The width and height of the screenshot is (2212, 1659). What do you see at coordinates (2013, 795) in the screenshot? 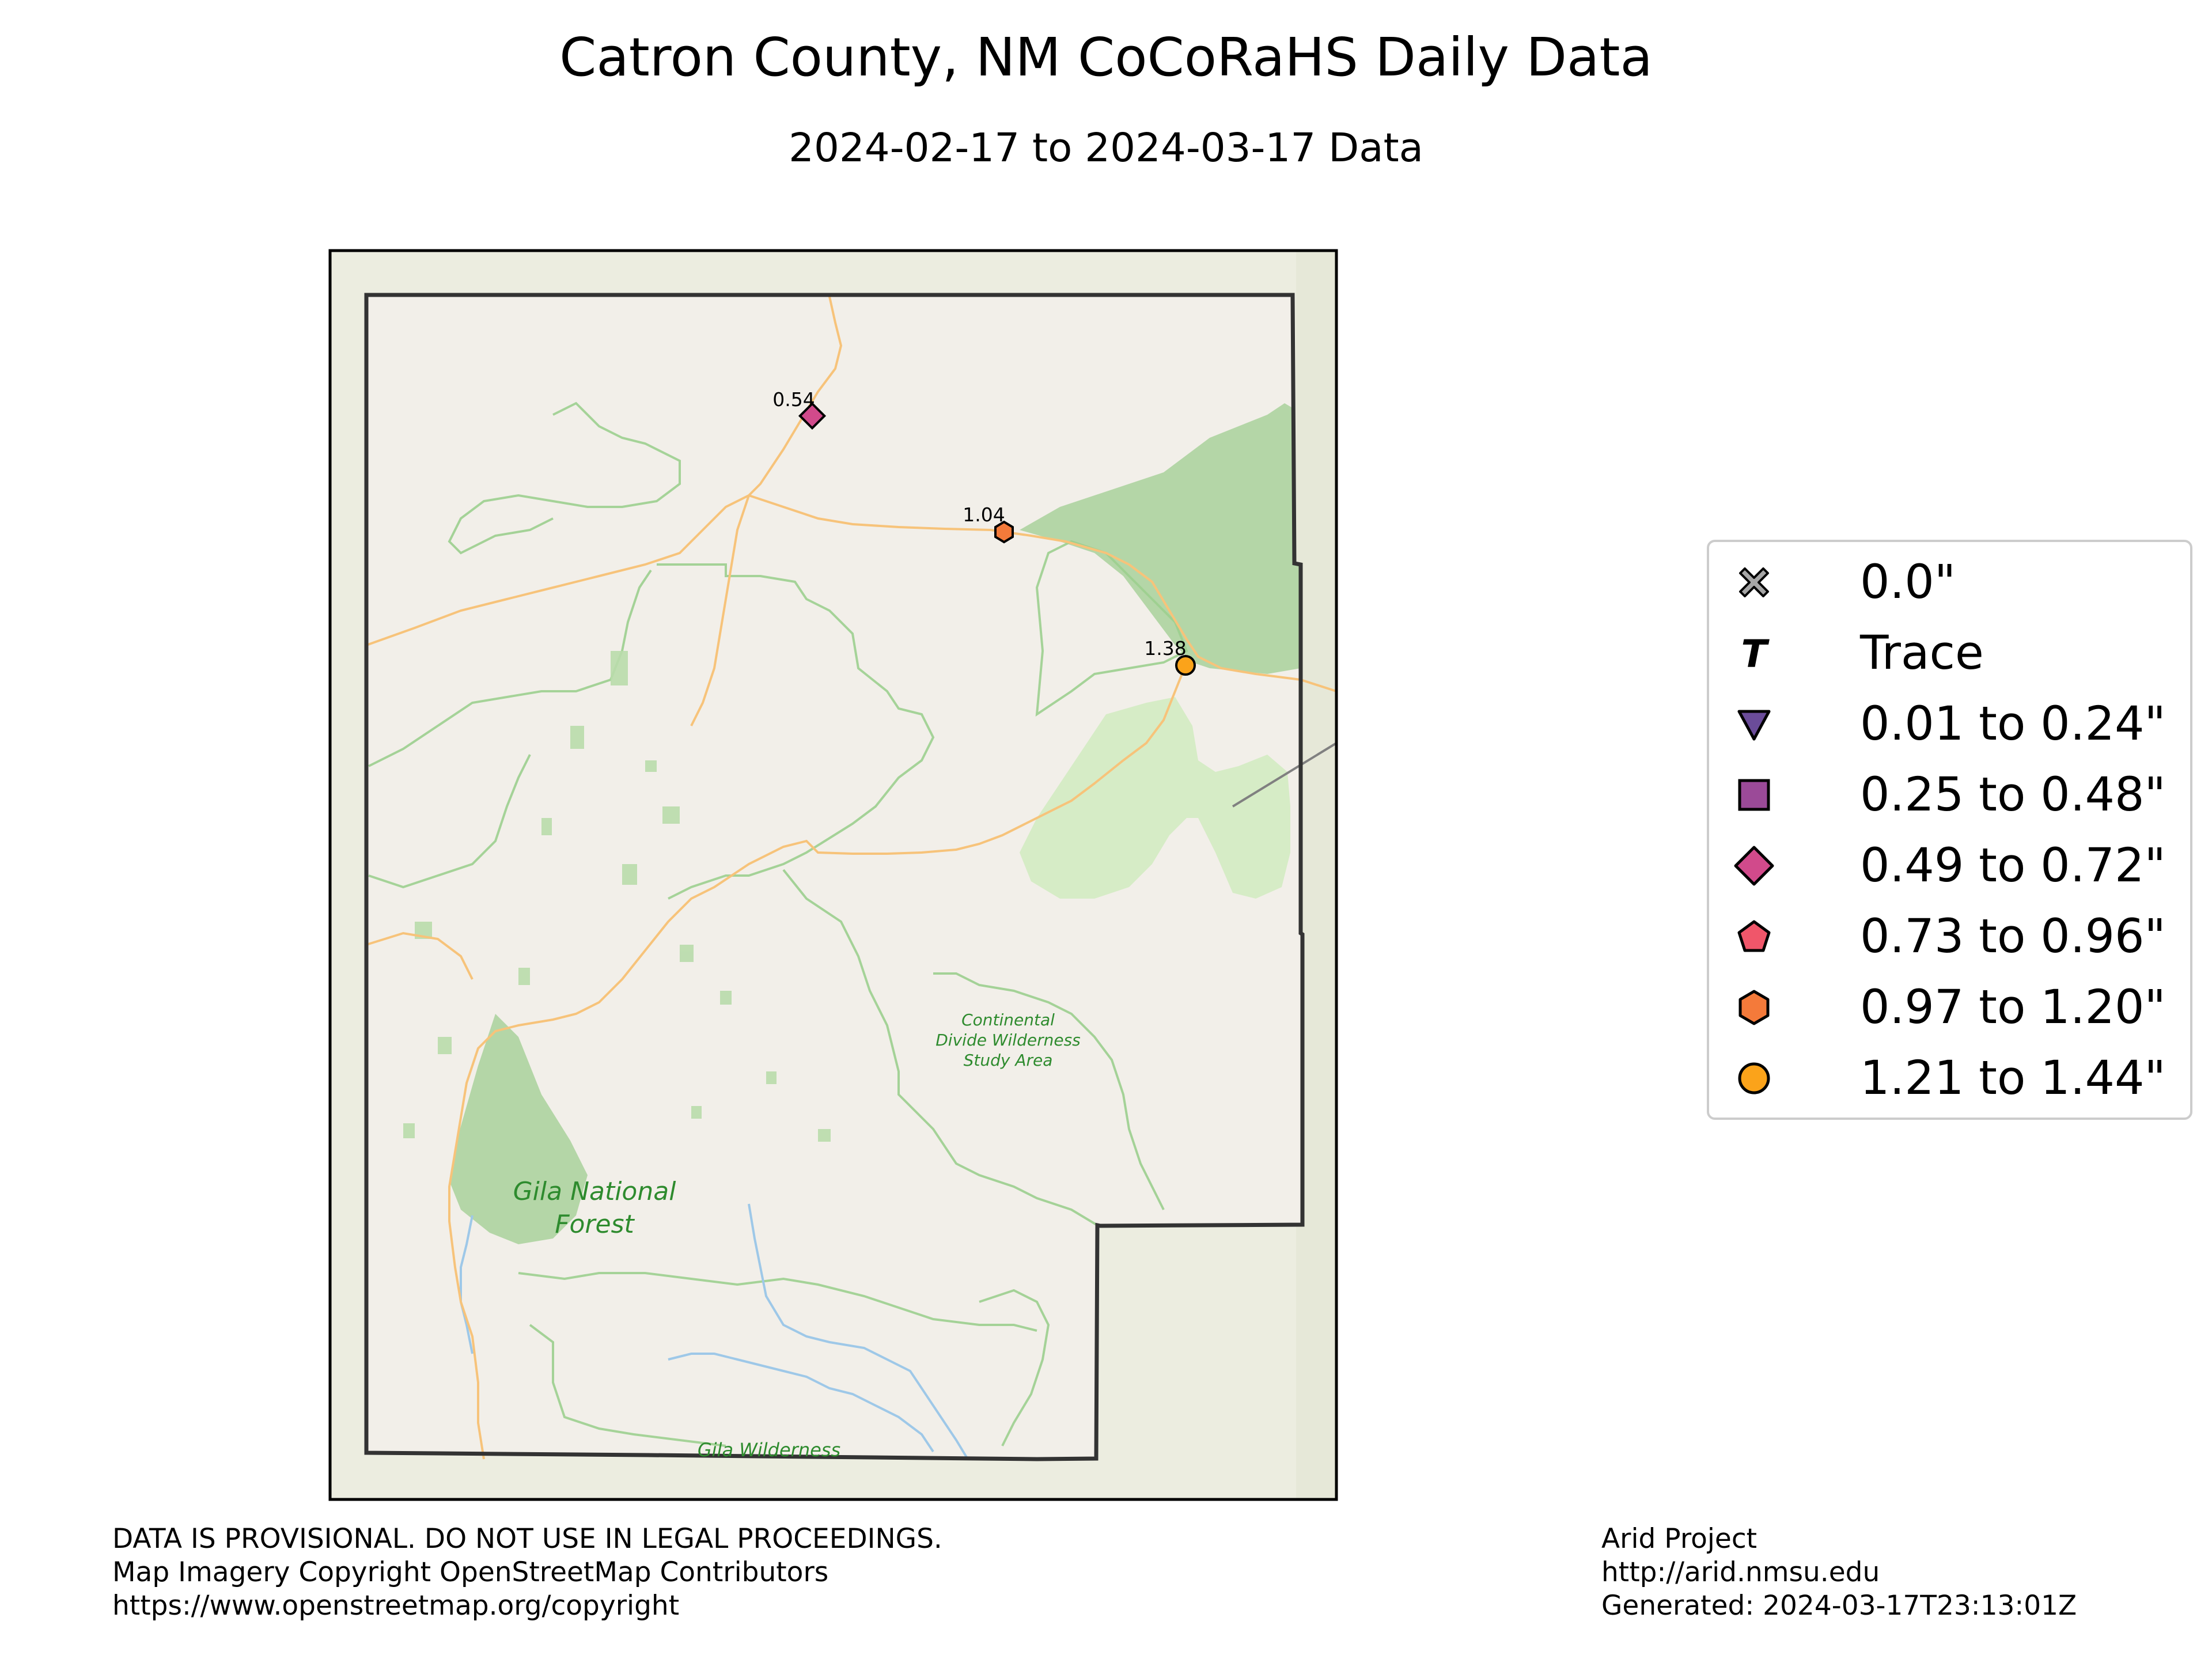
I see `legend-label: 0.25 to 0.48"` at bounding box center [2013, 795].